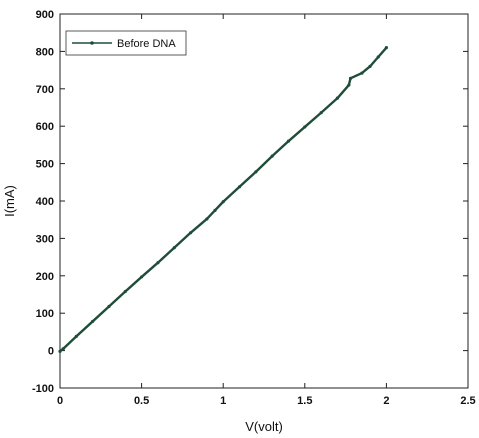 This screenshot has width=479, height=438. What do you see at coordinates (60, 401) in the screenshot?
I see `x-tick-label: 0` at bounding box center [60, 401].